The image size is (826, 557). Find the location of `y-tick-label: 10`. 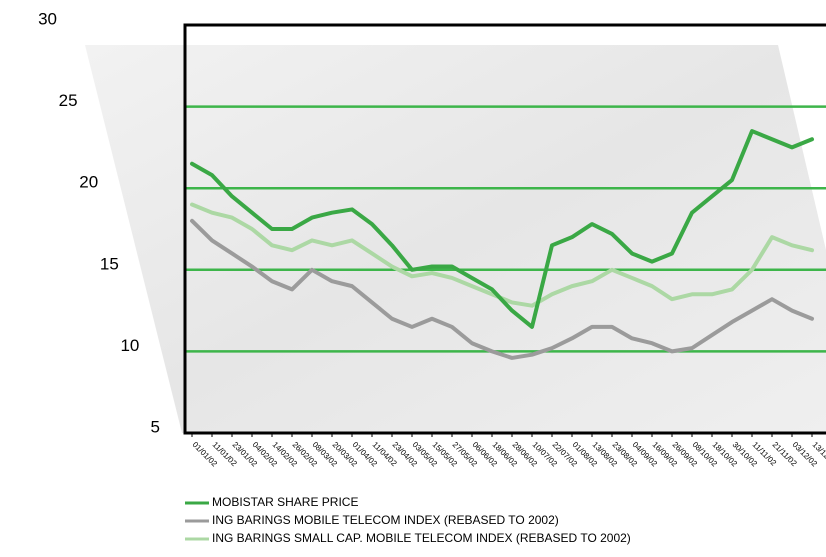

y-tick-label: 10 is located at coordinates (129, 345).